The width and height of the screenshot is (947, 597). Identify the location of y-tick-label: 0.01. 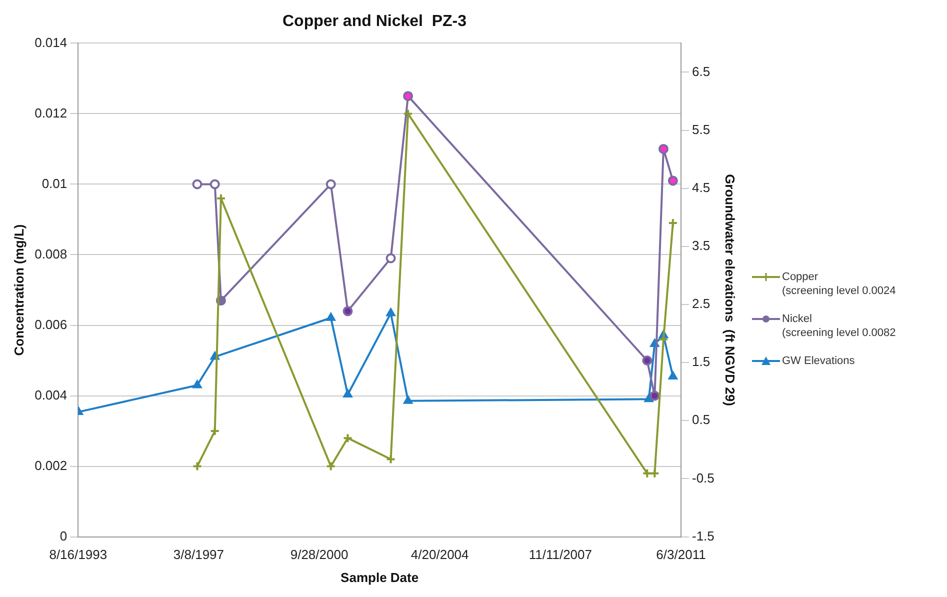
(55, 183).